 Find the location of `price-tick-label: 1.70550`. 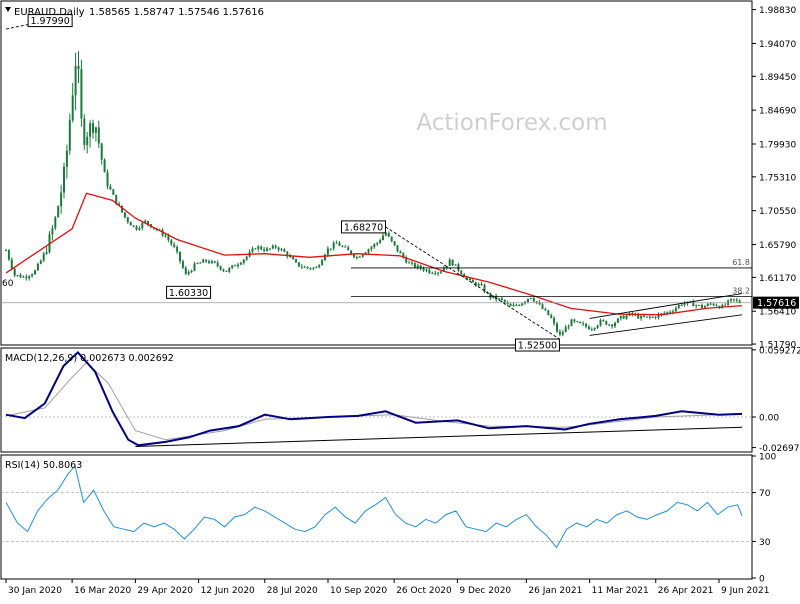

price-tick-label: 1.70550 is located at coordinates (777, 212).